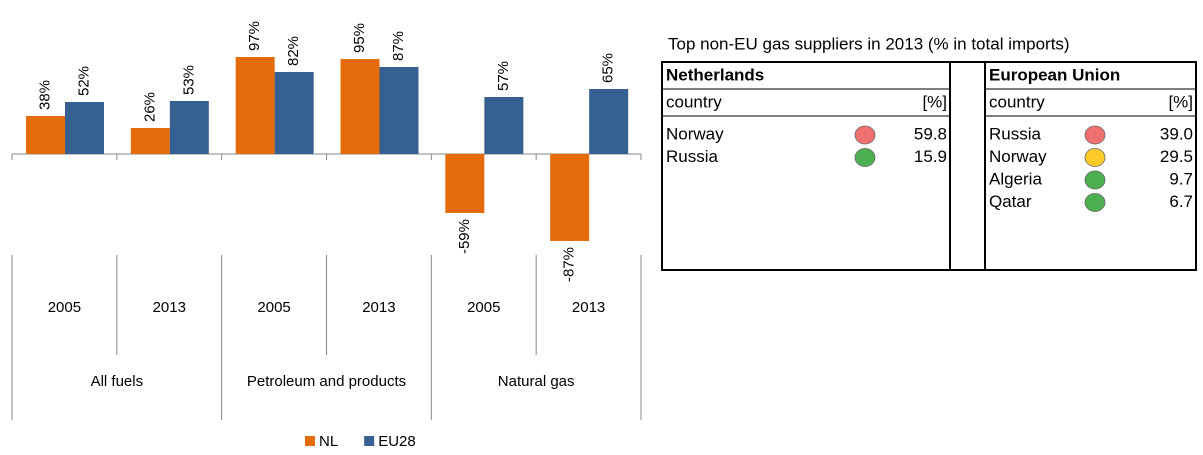  What do you see at coordinates (1010, 201) in the screenshot?
I see `country: Qatar` at bounding box center [1010, 201].